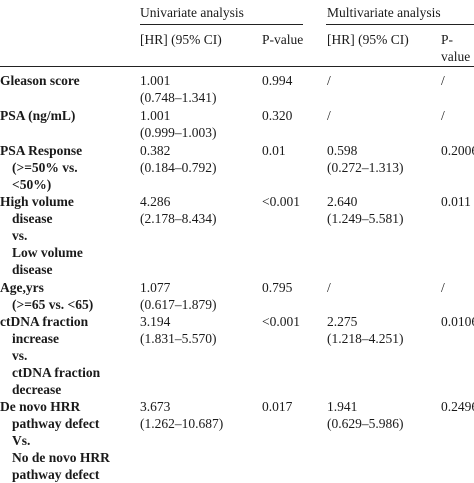  Describe the element at coordinates (155, 287) in the screenshot. I see `hr-univariate: 1.077` at that location.